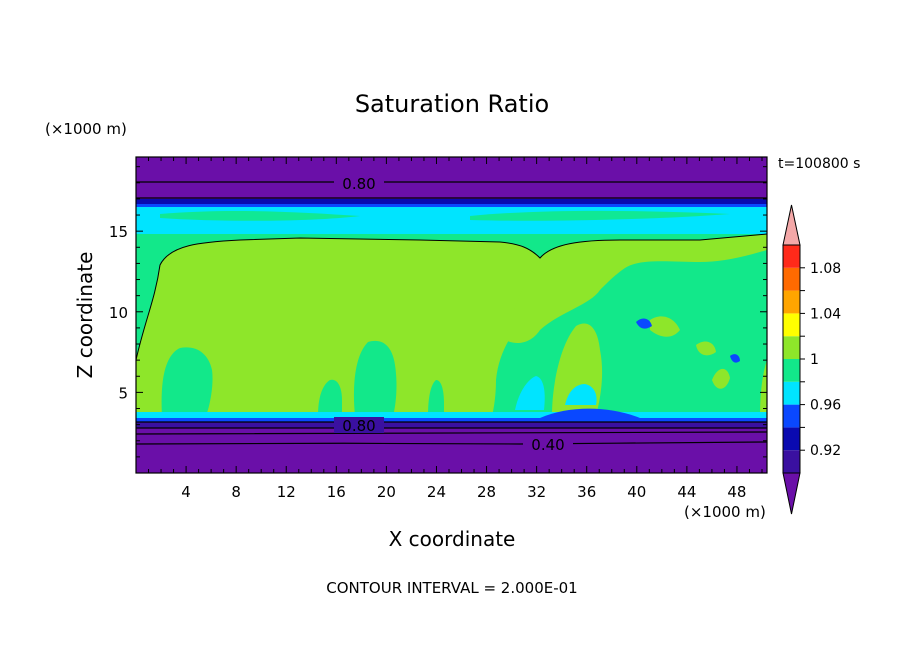  Describe the element at coordinates (336, 492) in the screenshot. I see `x-tick-label: 16` at that location.